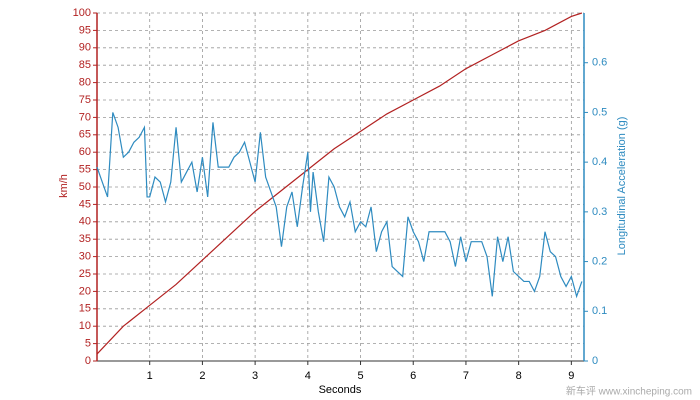 Image resolution: width=700 pixels, height=400 pixels. I want to click on y2-tick-label: 0.6, so click(599, 63).